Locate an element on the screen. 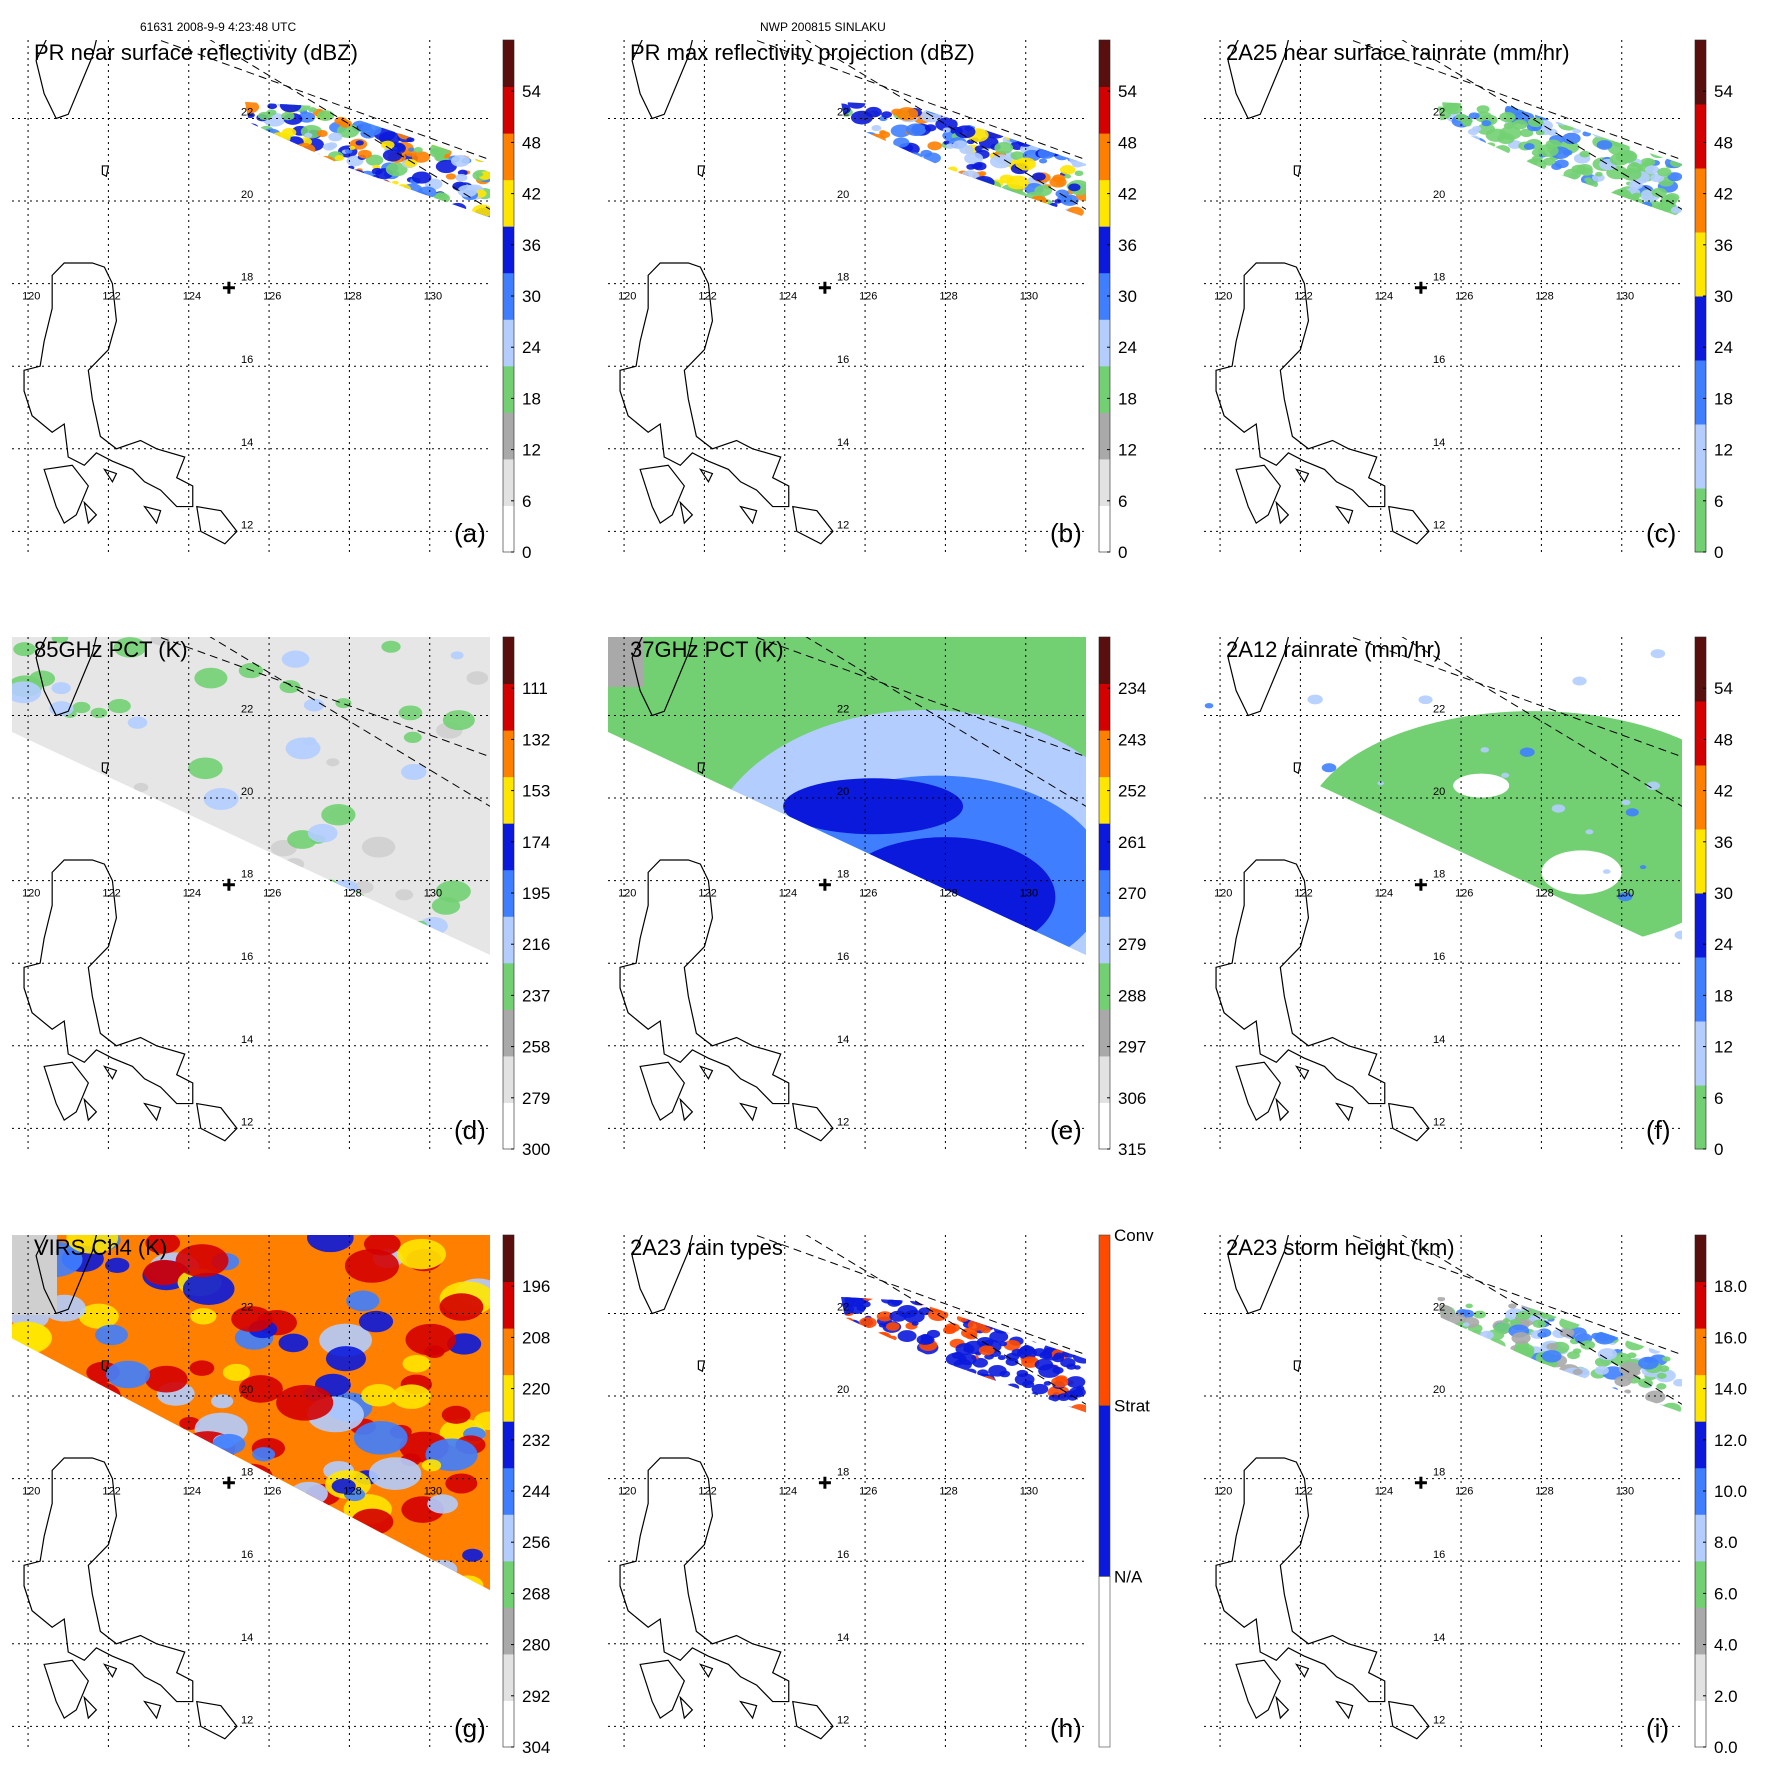 The height and width of the screenshot is (1771, 1771). lat-tick-label: 18 is located at coordinates (843, 875).